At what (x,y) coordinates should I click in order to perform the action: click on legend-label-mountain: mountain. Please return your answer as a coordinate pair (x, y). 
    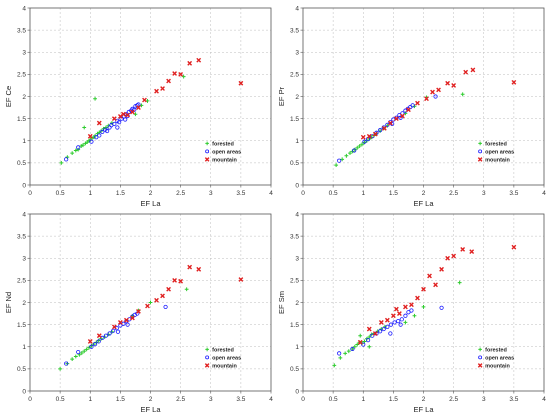
    Looking at the image, I should click on (497, 160).